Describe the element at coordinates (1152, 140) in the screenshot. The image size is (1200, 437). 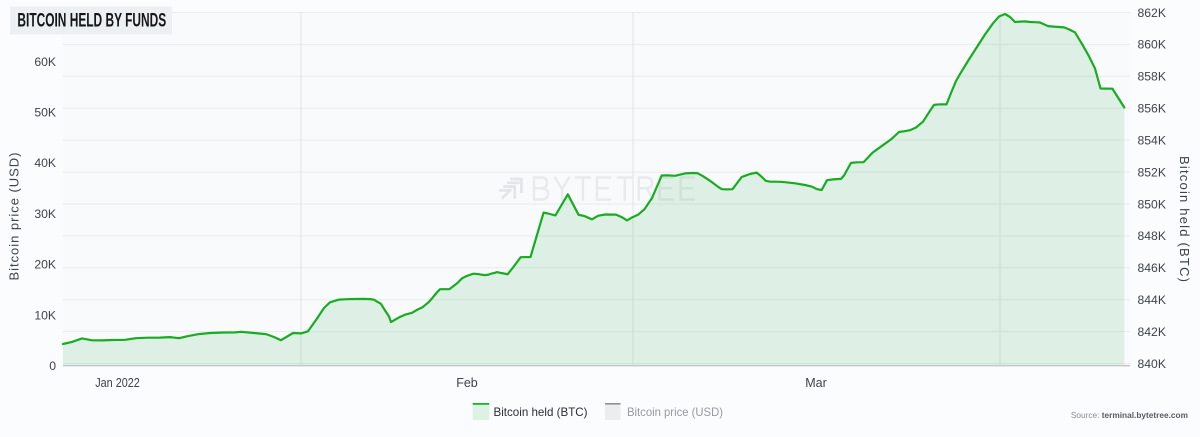
I see `svg-text: 854K` at that location.